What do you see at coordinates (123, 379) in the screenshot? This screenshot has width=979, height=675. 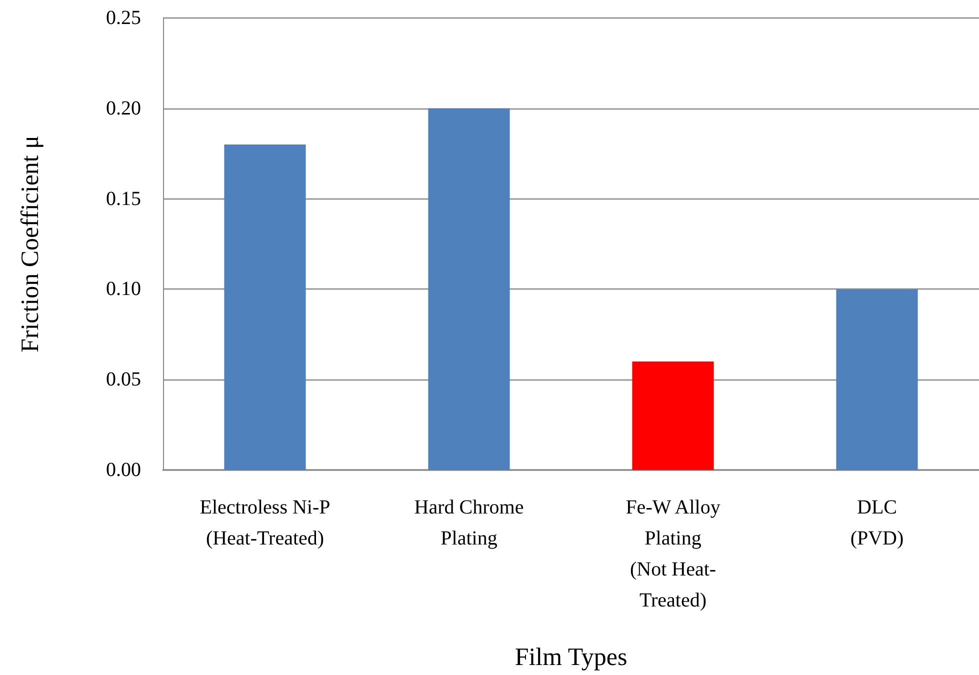 I see `y-tick-label: 0.05` at bounding box center [123, 379].